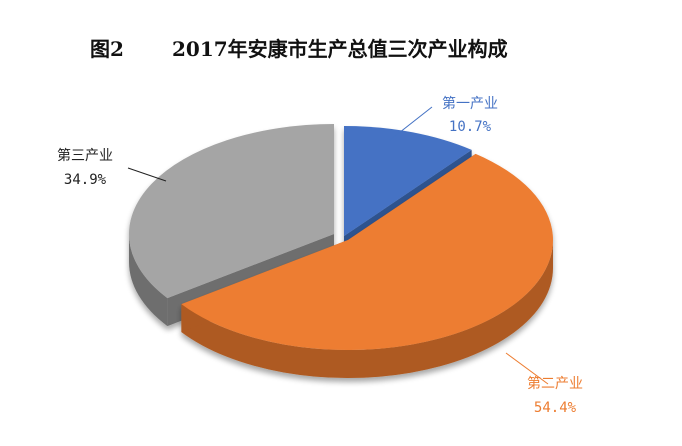 Image resolution: width=682 pixels, height=446 pixels. Describe the element at coordinates (555, 383) in the screenshot. I see `slice-label-2: 第二产业` at that location.